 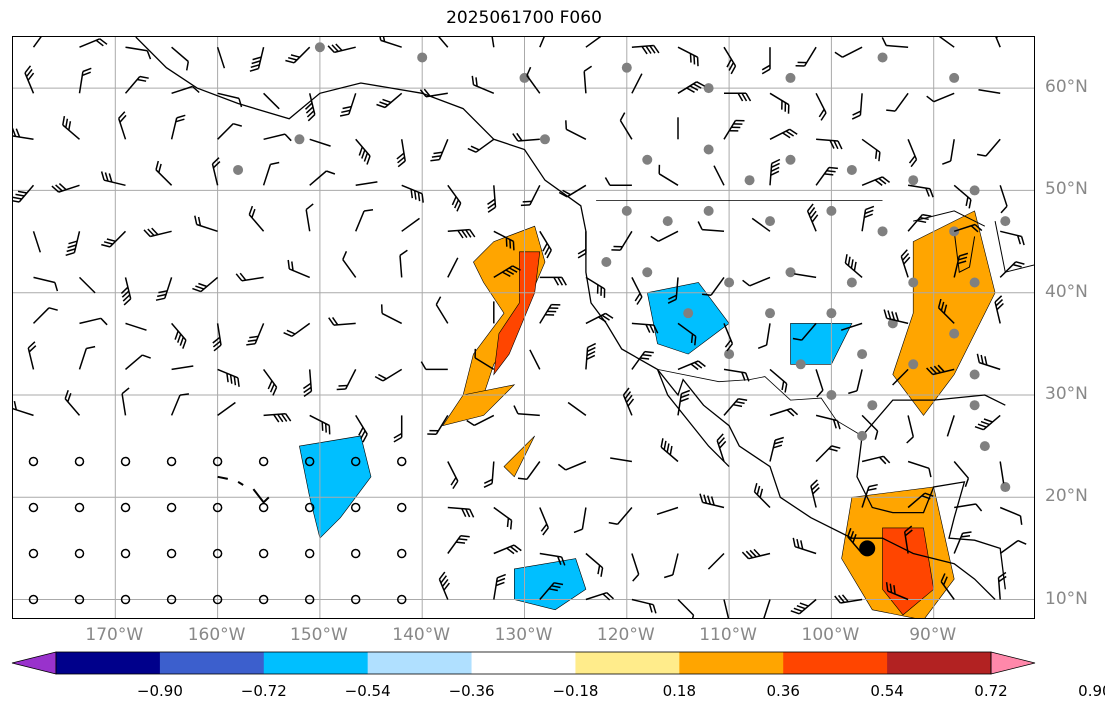 What do you see at coordinates (783, 691) in the screenshot?
I see `colorbar-tick-label: 0.36` at bounding box center [783, 691].